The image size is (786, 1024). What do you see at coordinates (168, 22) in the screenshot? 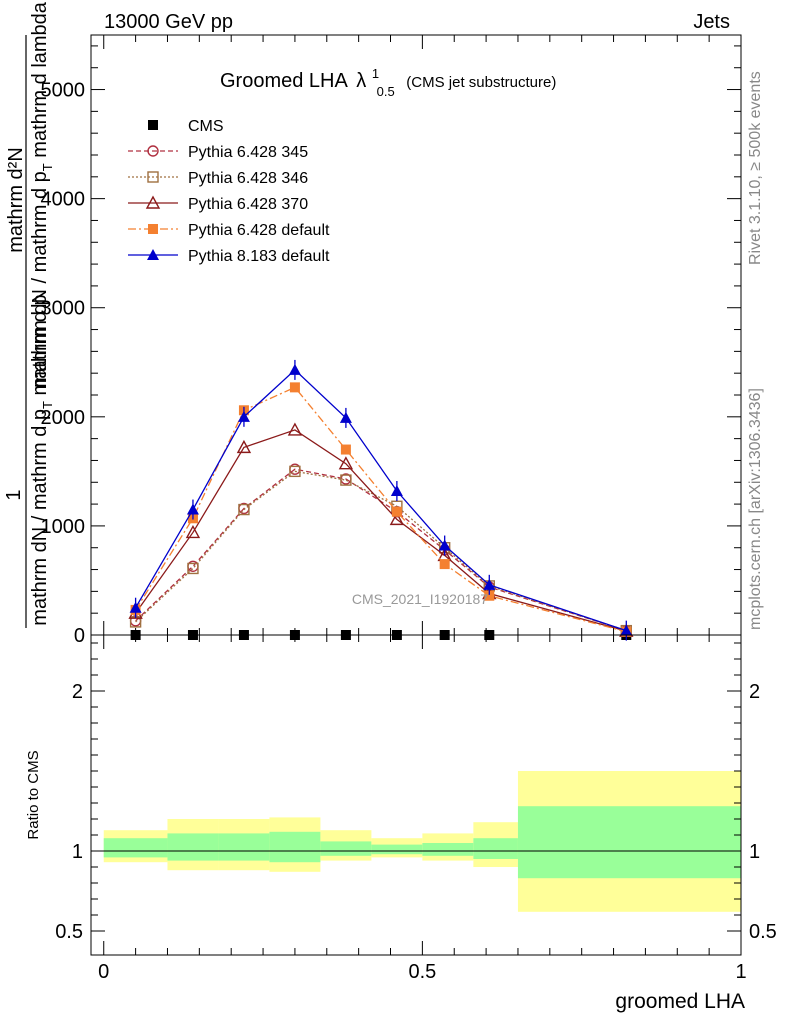
I see `header-left: 13000 GeV pp` at bounding box center [168, 22].